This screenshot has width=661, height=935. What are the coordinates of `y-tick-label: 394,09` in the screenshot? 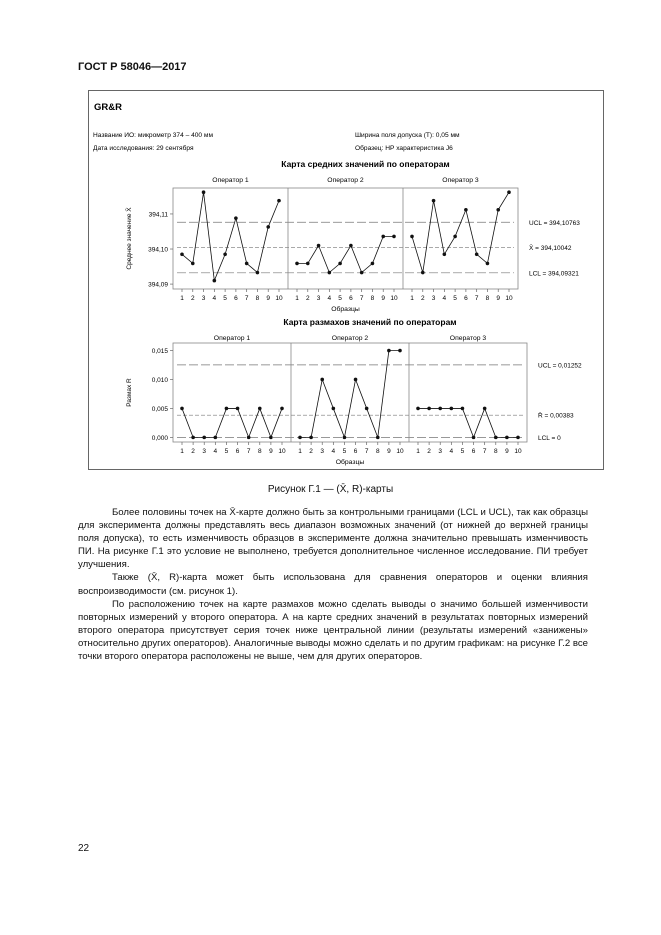 It's located at (158, 285).